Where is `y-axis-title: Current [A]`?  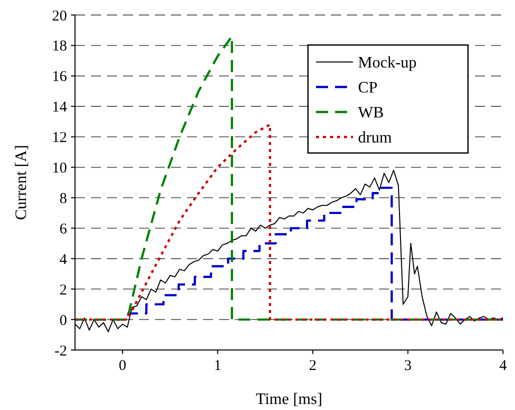
y-axis-title: Current [A] is located at coordinates (21, 182).